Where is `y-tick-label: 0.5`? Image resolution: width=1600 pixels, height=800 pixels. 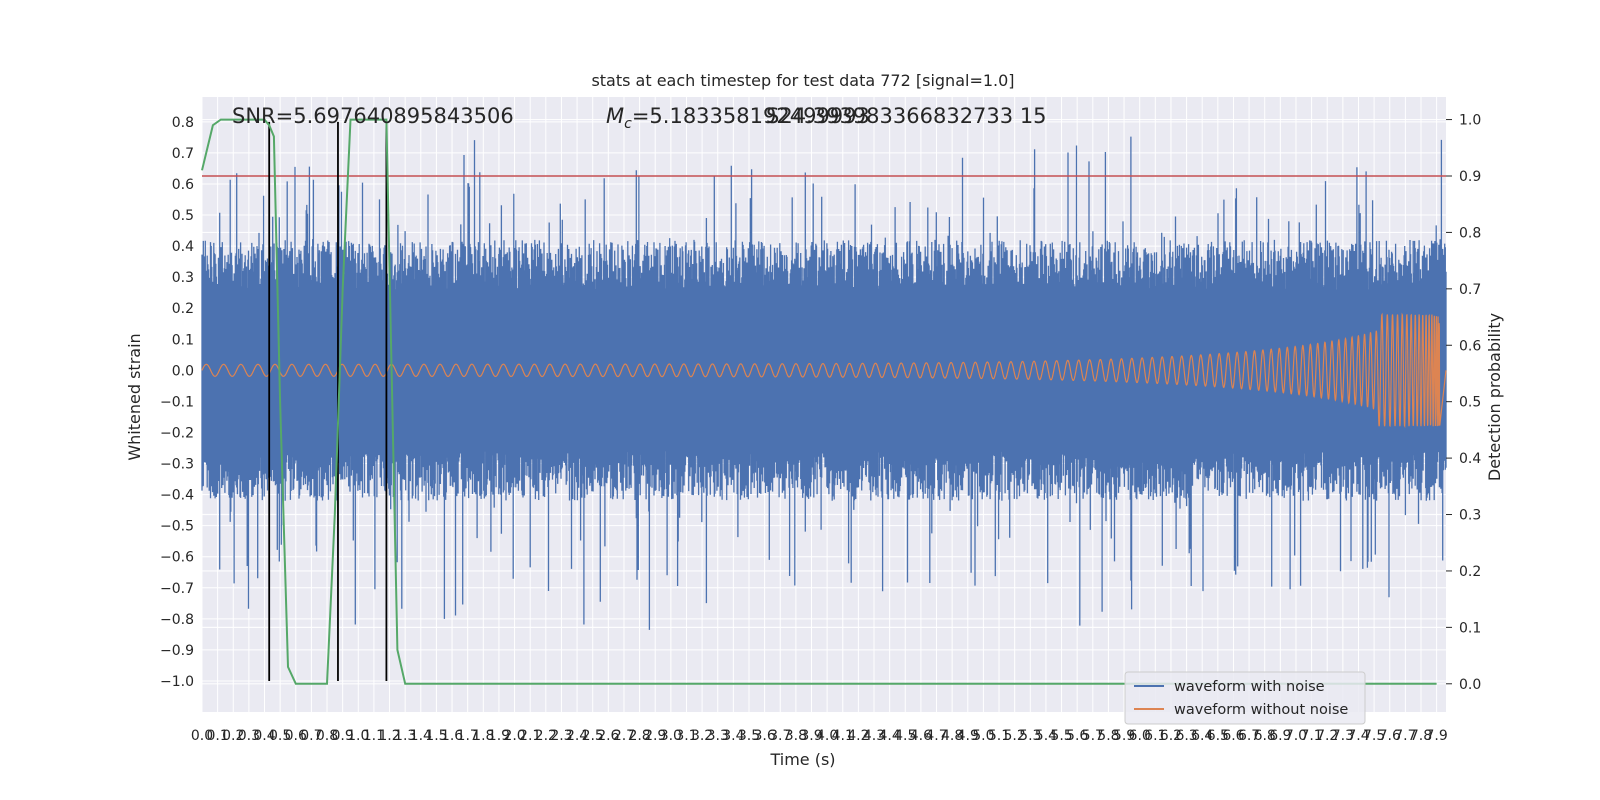
y-tick-label: 0.5 is located at coordinates (183, 216).